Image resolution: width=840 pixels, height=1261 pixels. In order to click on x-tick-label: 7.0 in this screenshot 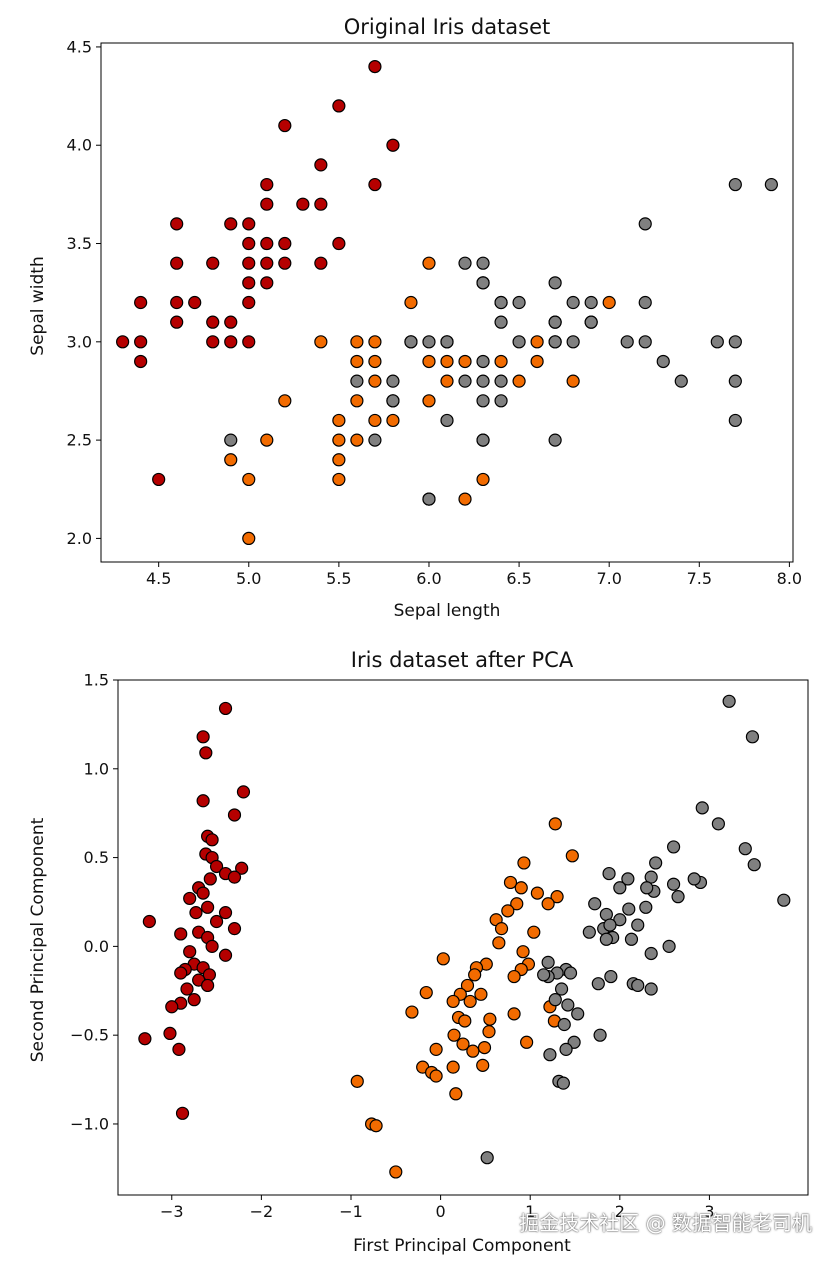, I will do `click(608, 578)`.